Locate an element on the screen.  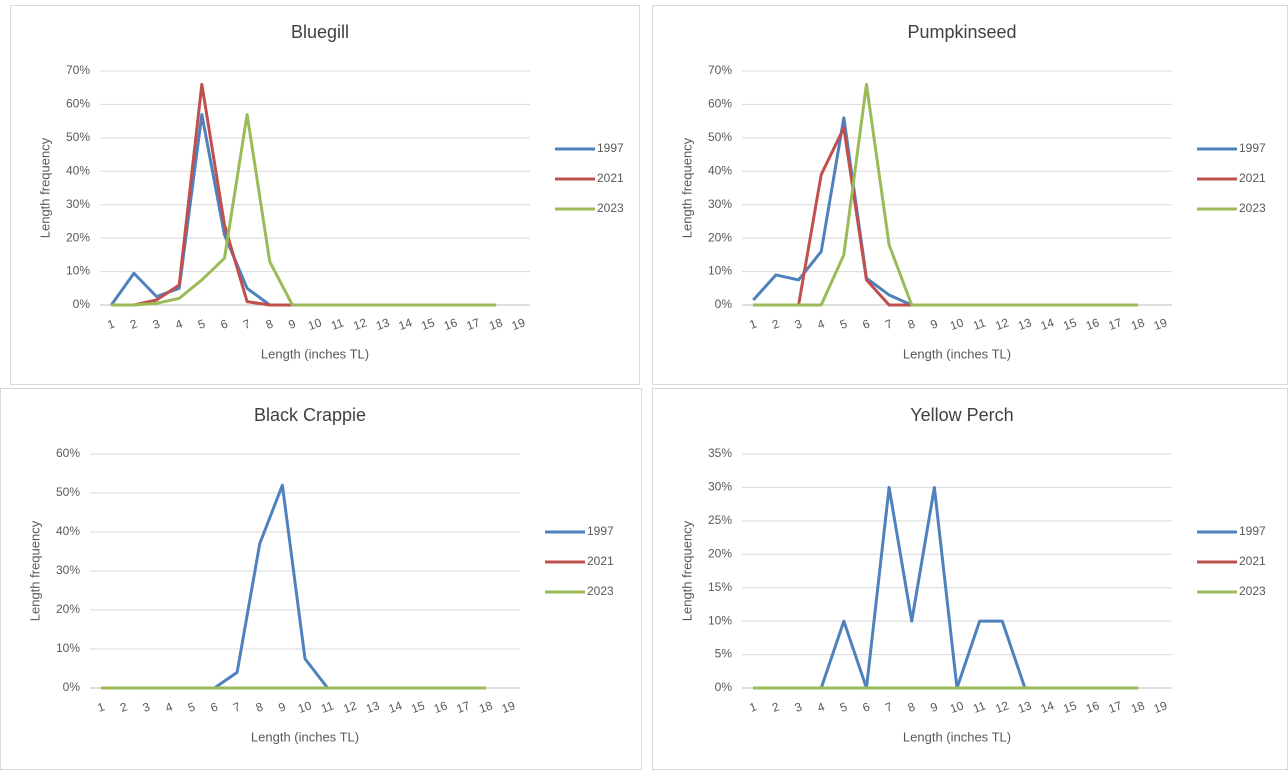
y-tick-label: 35% is located at coordinates (720, 453).